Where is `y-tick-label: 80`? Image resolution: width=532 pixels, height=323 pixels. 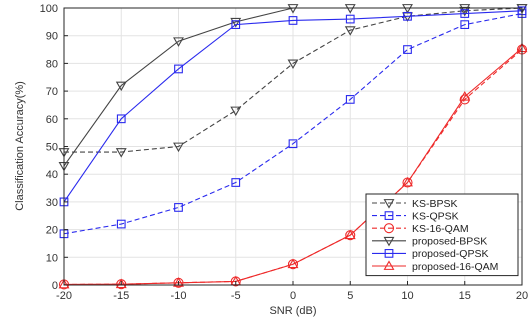 y-tick-label: 80 is located at coordinates (52, 64).